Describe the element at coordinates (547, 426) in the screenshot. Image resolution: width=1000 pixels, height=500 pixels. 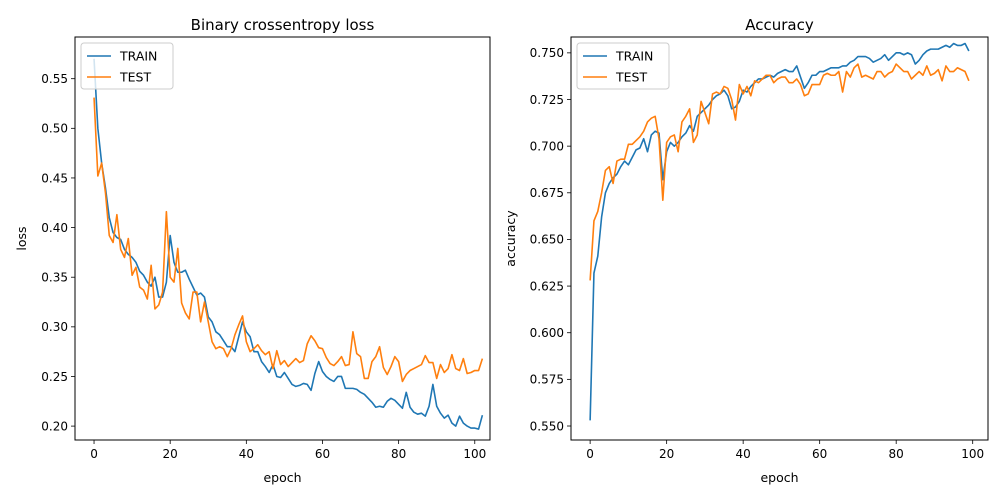
I see `chart-2-y-tick-label: 0.550` at that location.